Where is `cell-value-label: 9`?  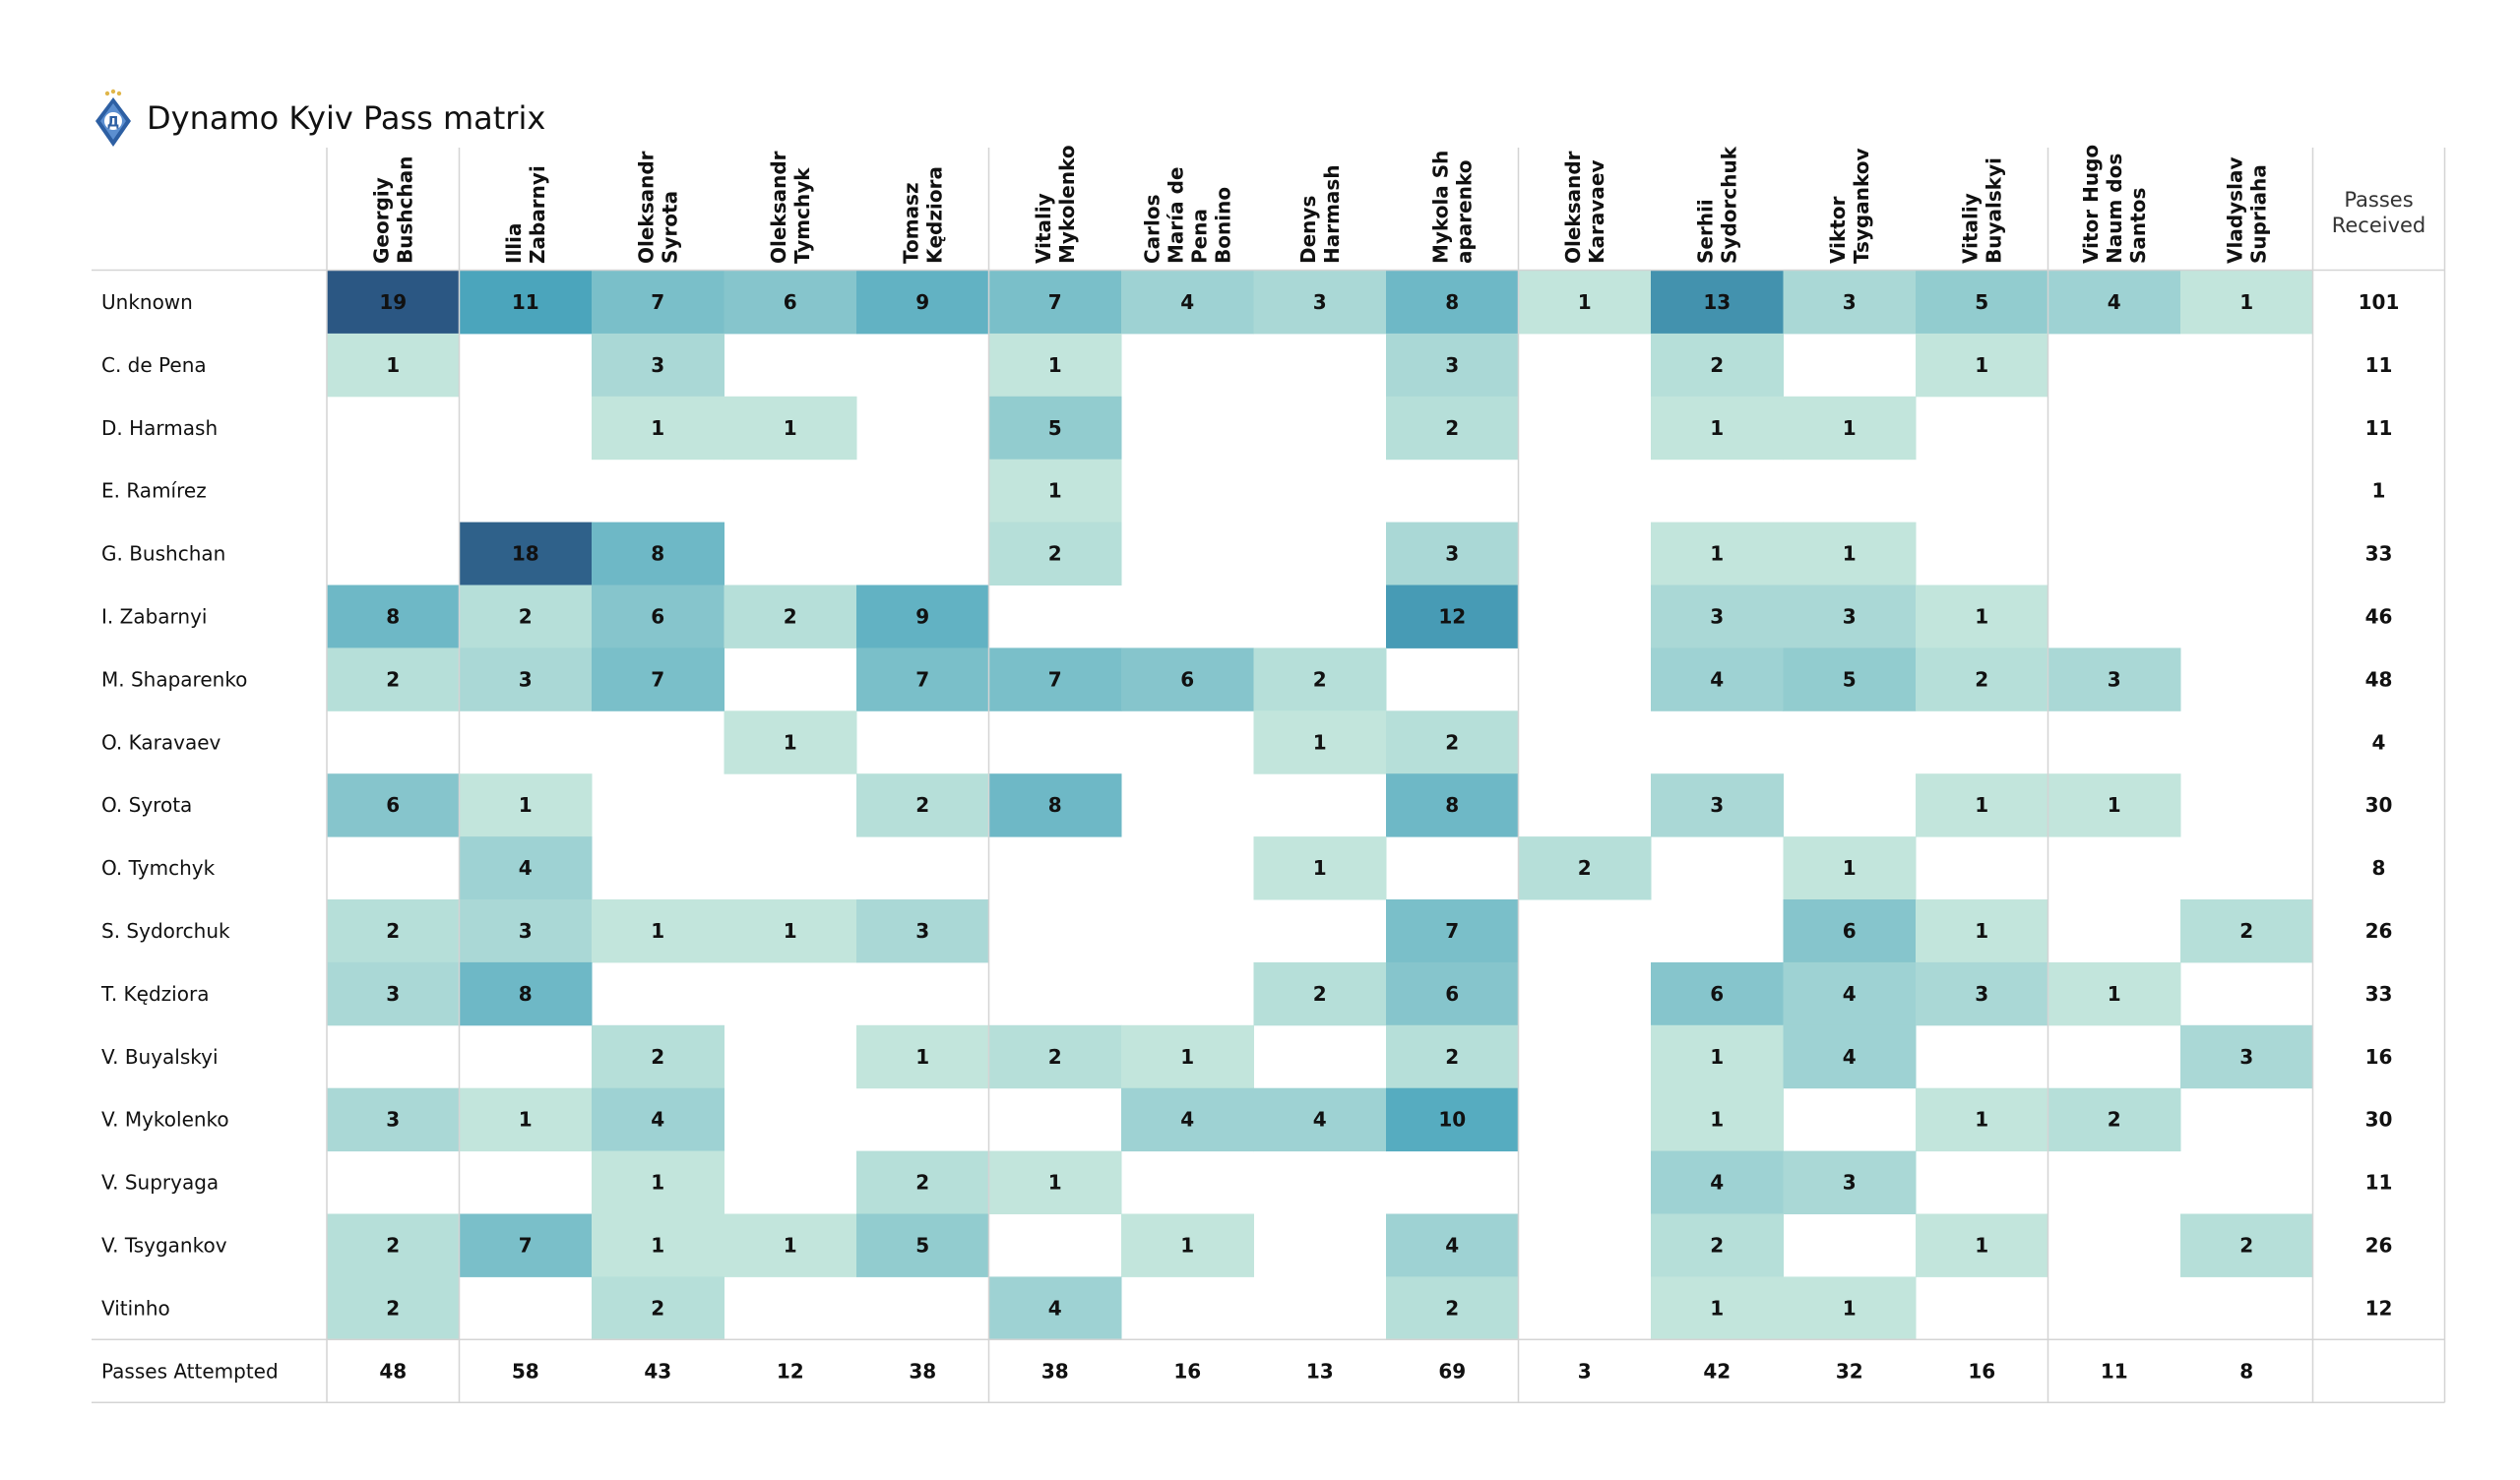
cell-value-label: 9 is located at coordinates (922, 616).